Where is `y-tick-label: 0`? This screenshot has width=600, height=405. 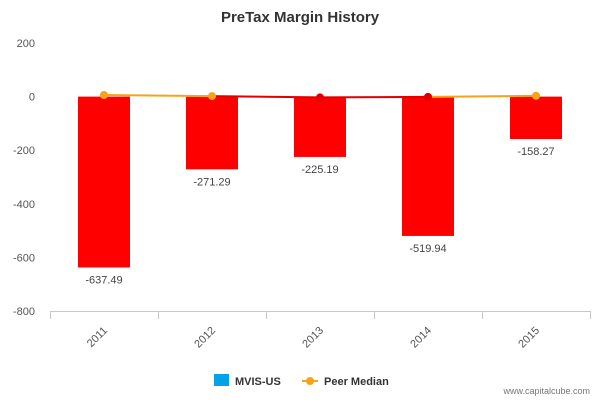
y-tick-label: 0 is located at coordinates (32, 98).